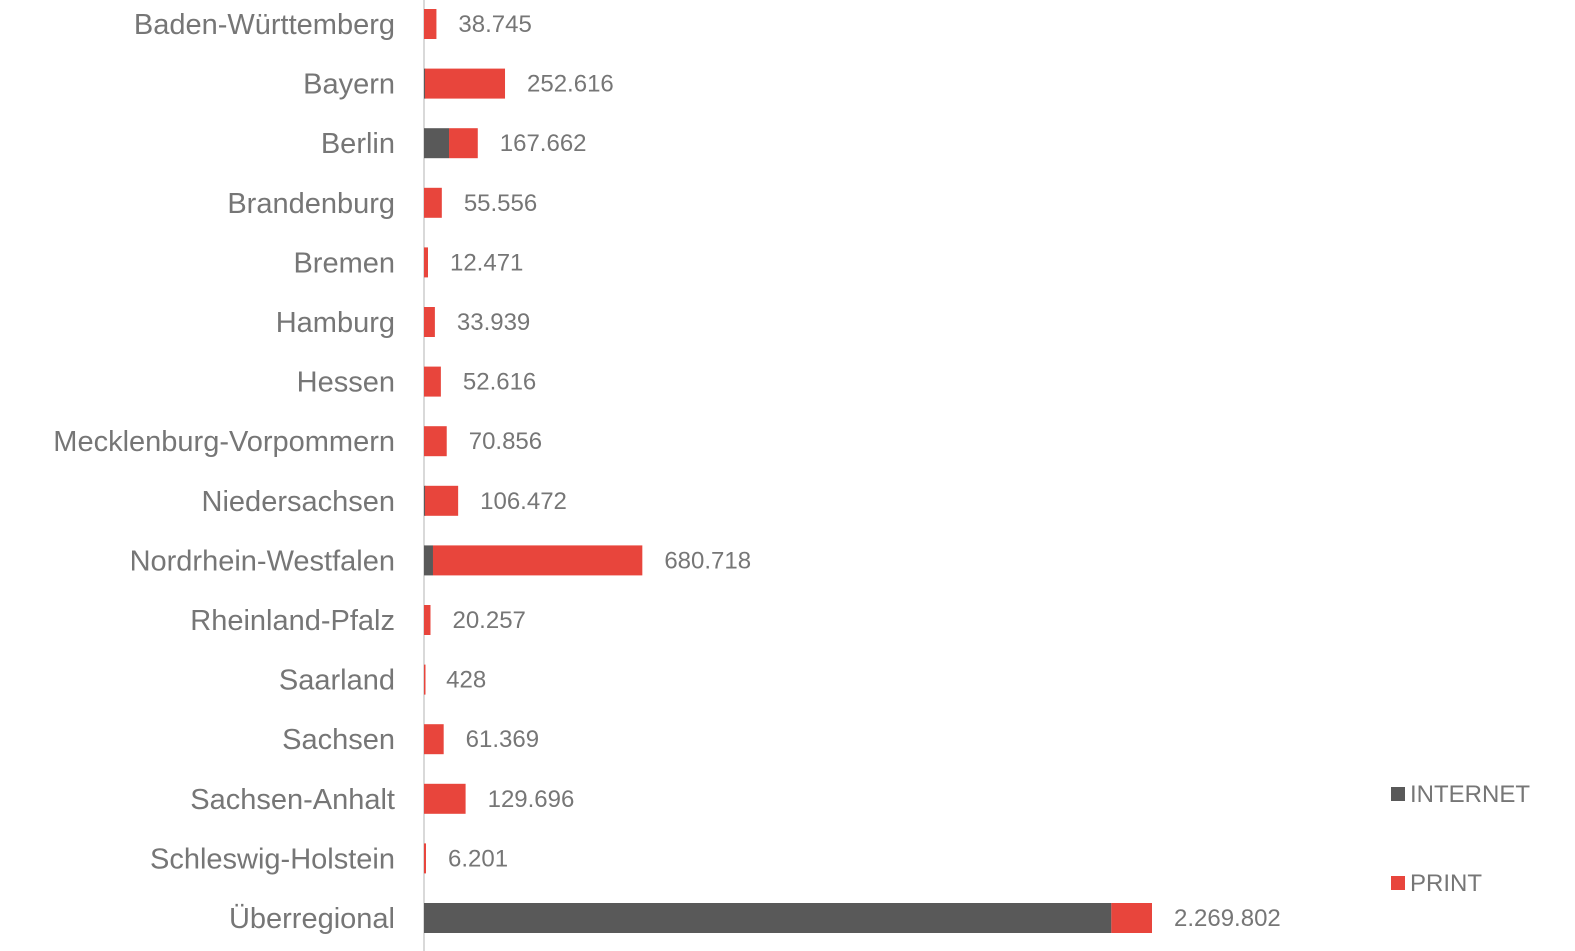 Image resolution: width=1575 pixels, height=951 pixels. I want to click on data-label: 61.369, so click(502, 739).